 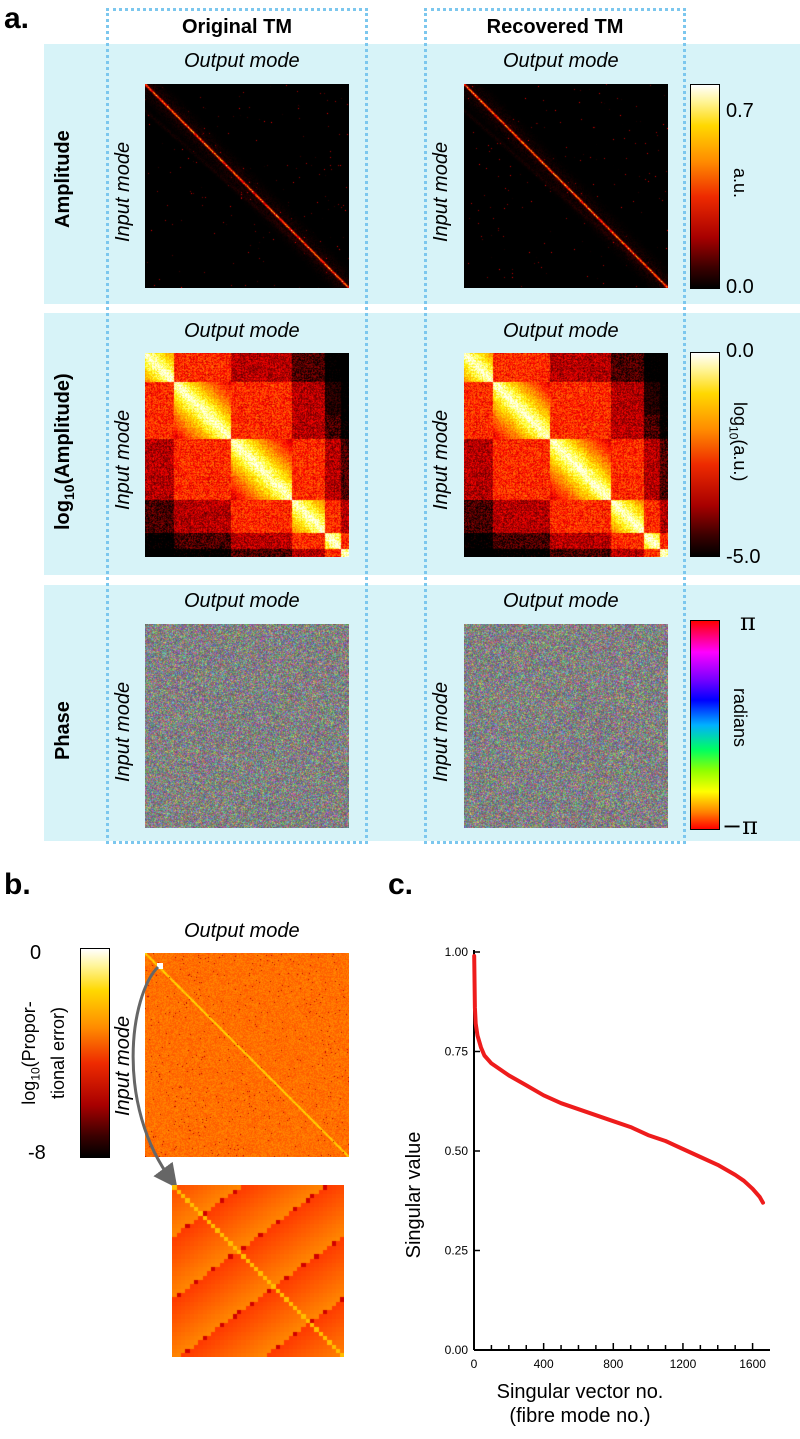 I want to click on y-tick-label: 1.00, so click(x=457, y=952).